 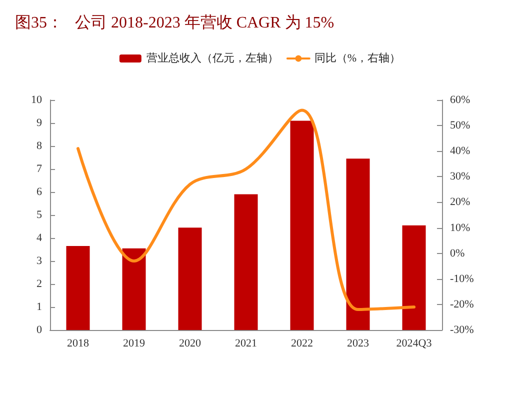 I want to click on y-tick-label: 8, so click(x=39, y=146).